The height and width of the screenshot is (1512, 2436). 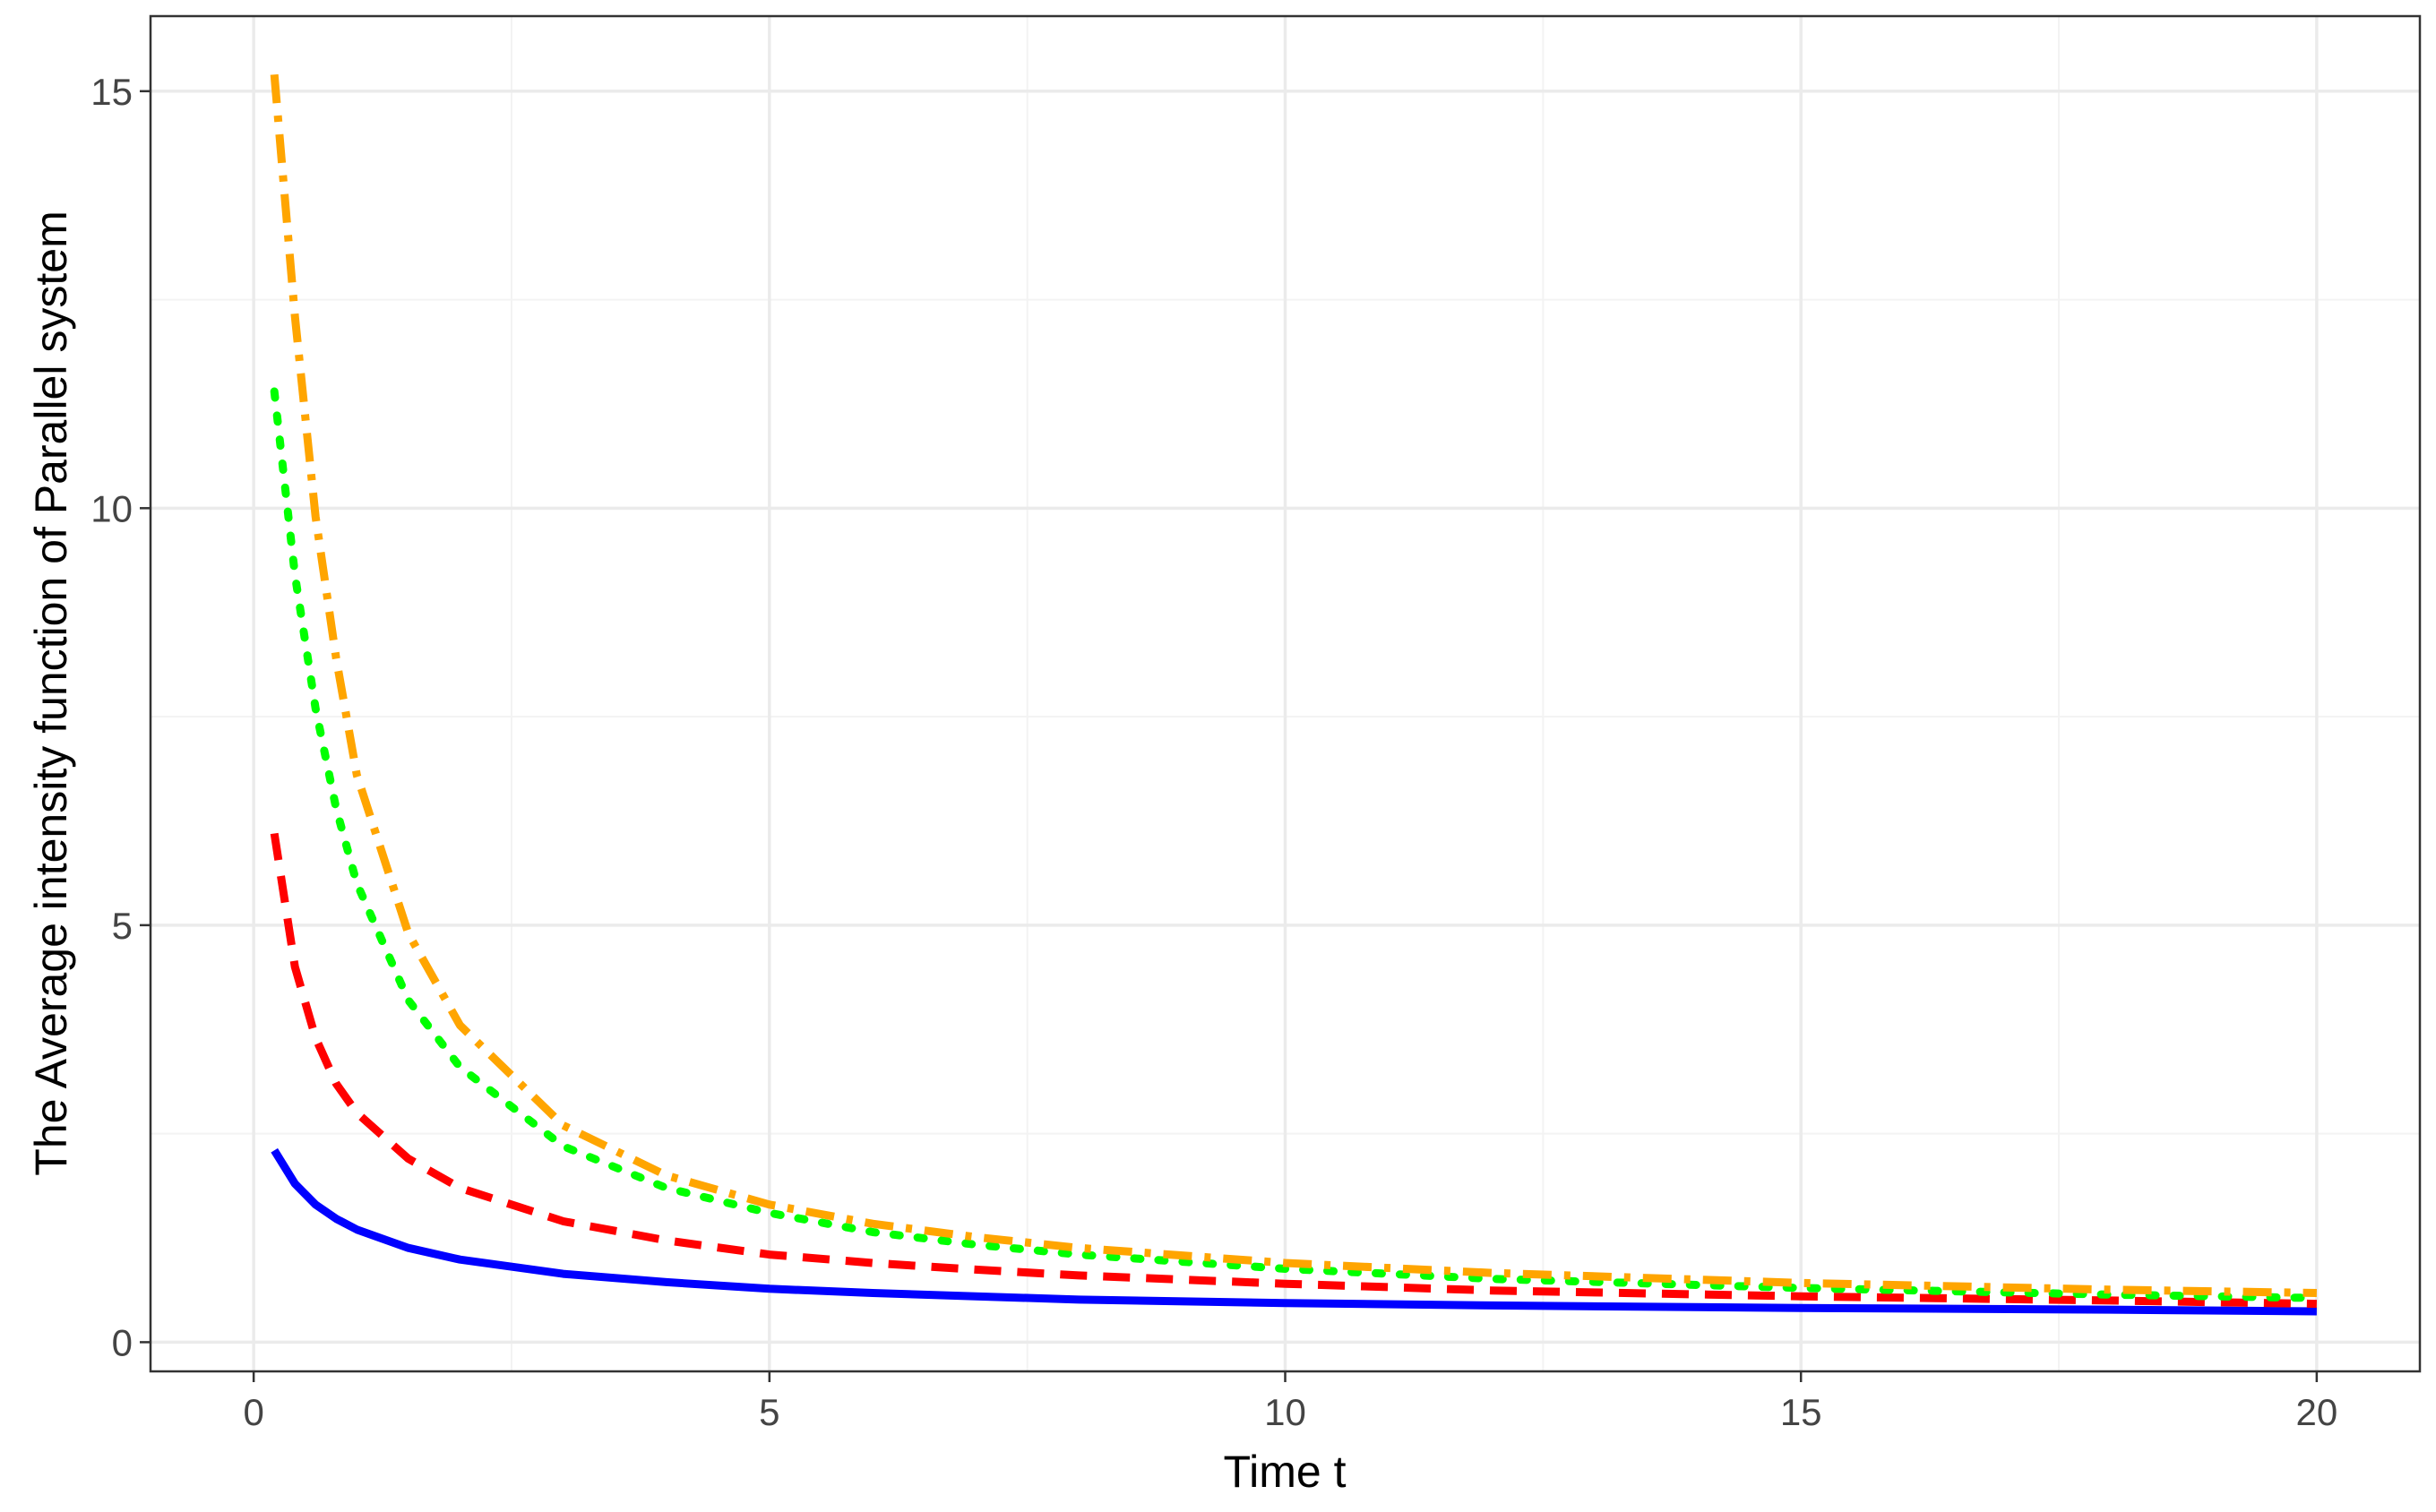 I want to click on y-axis: 0 5 10 15, so click(x=121, y=717).